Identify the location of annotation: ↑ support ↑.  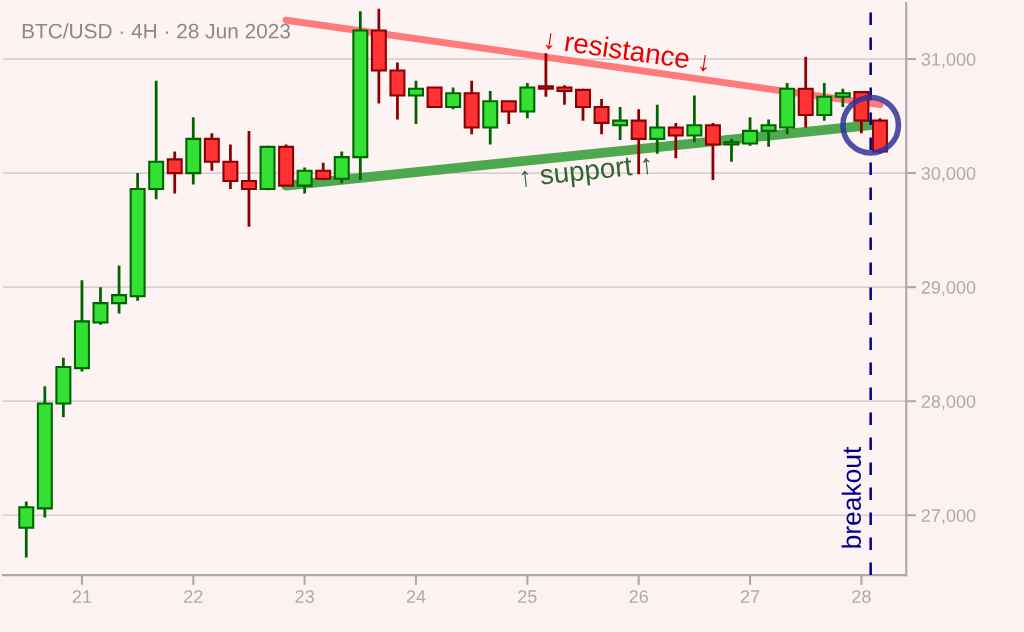
(586, 174).